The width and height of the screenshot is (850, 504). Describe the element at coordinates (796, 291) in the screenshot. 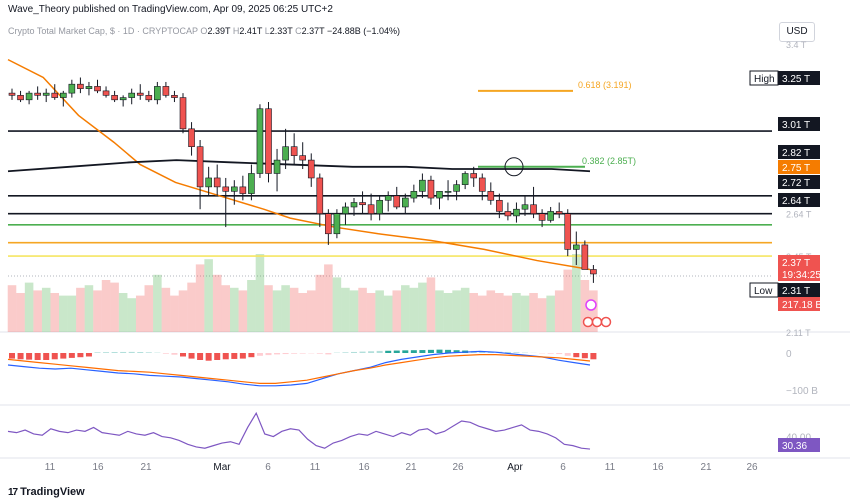

I see `price-tag-value: 2.31 T` at that location.